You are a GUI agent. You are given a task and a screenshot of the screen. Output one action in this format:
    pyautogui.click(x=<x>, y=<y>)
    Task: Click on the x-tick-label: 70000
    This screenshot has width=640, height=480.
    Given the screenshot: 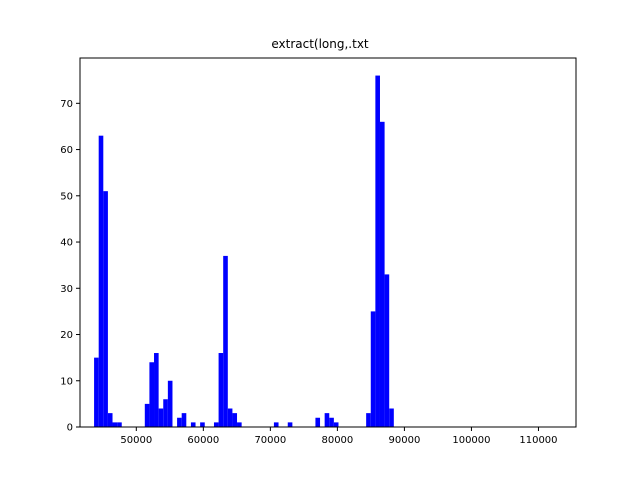 What is the action you would take?
    pyautogui.click(x=270, y=440)
    